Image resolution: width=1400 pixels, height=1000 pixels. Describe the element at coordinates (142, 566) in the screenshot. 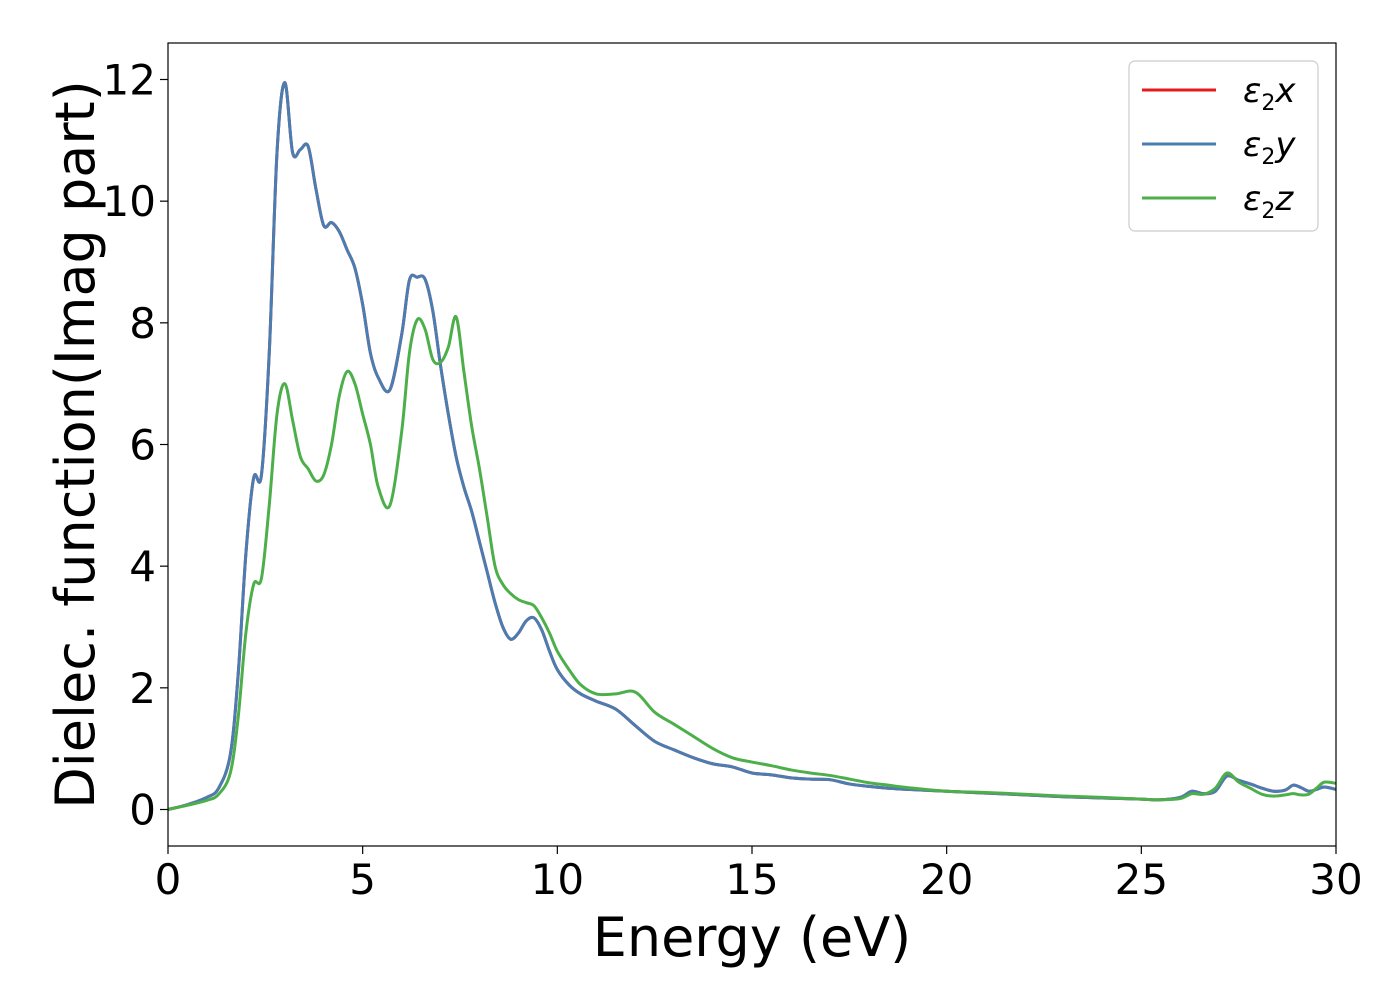

I see `y-tick-label-2: 4` at that location.